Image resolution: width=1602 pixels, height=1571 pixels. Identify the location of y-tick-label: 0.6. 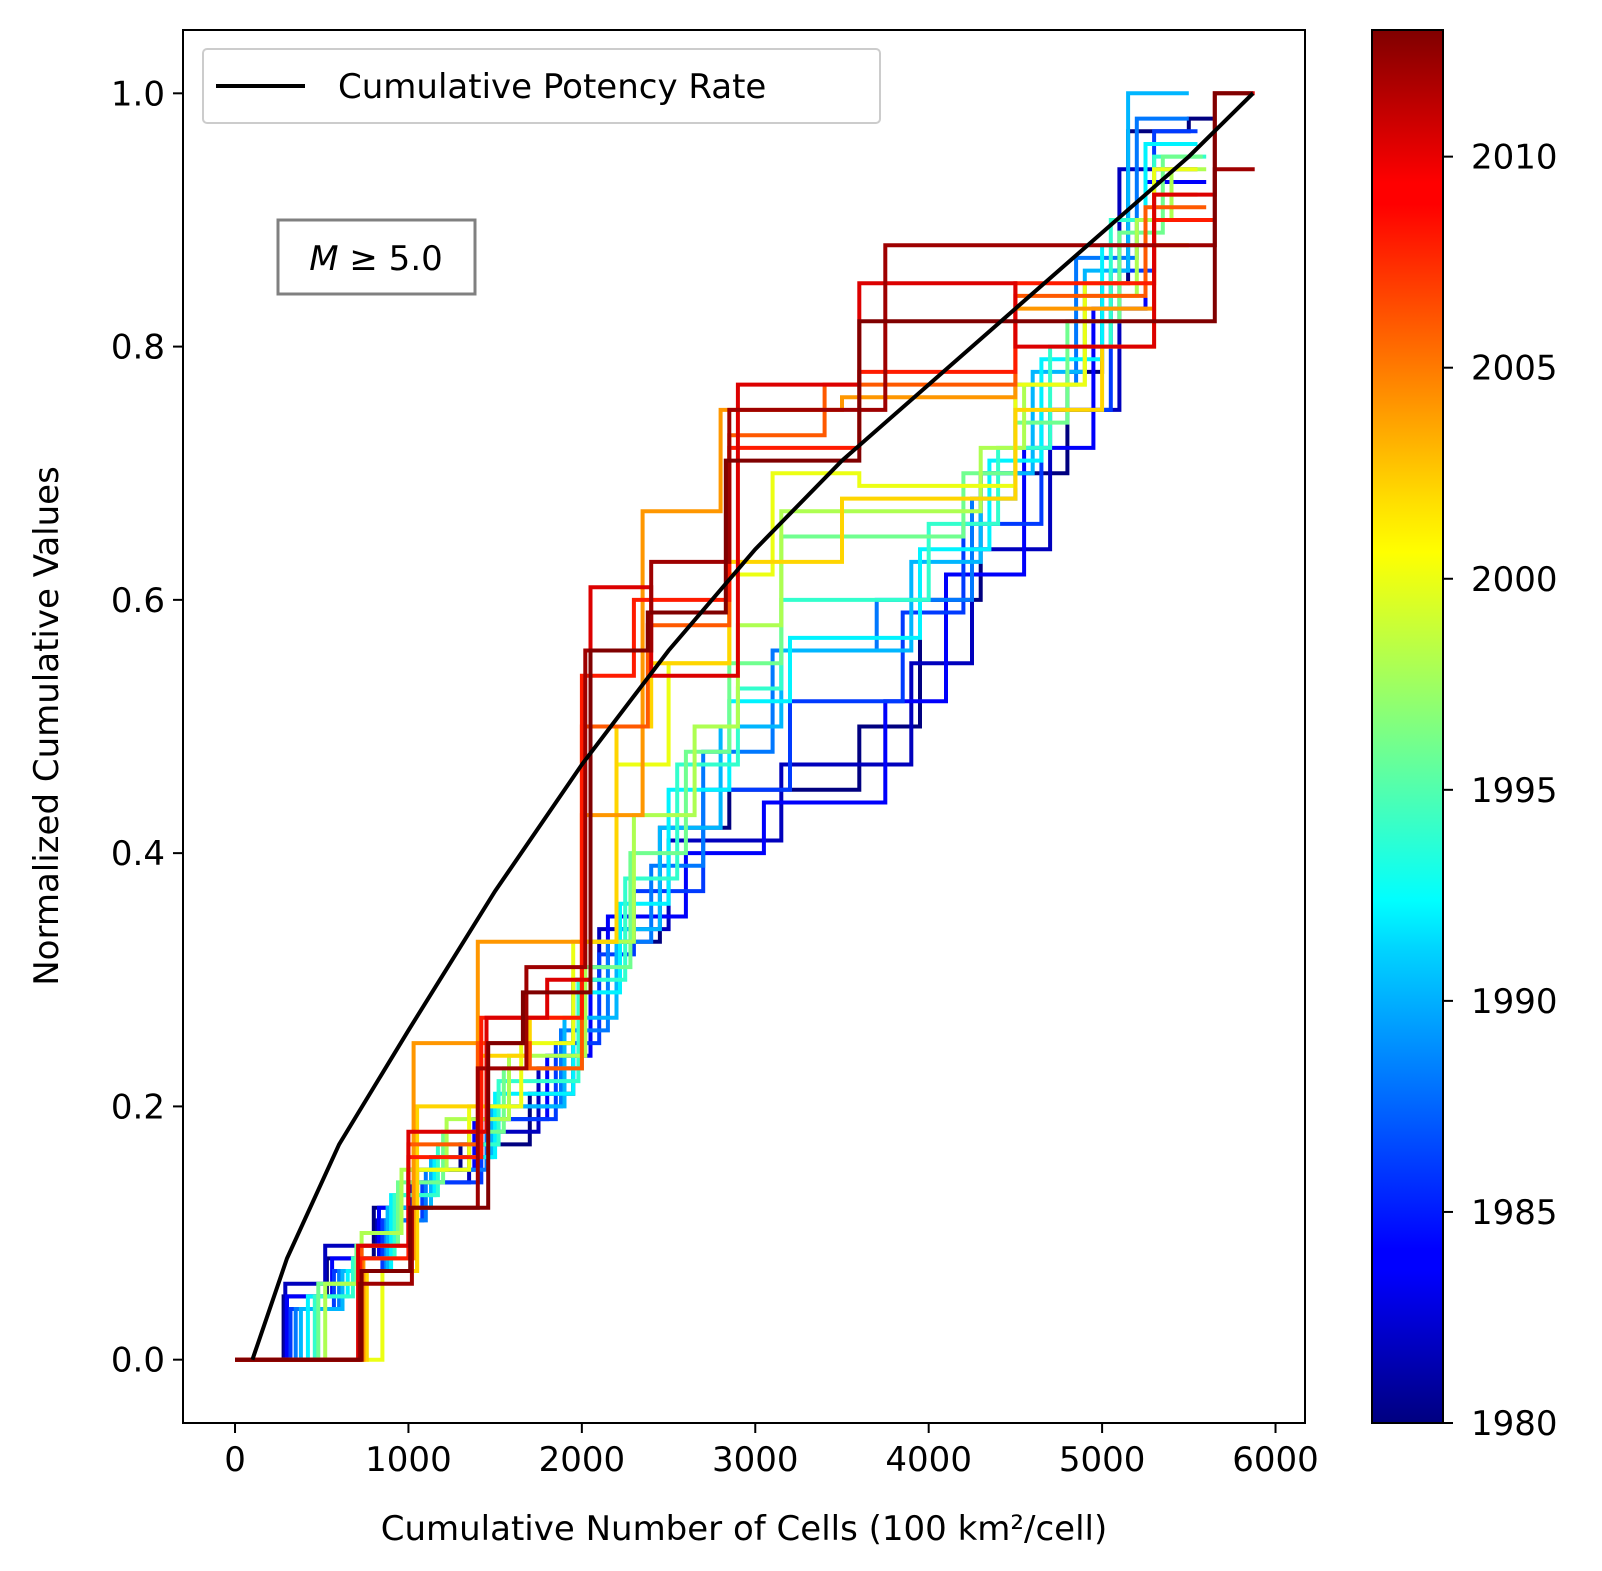
(138, 601).